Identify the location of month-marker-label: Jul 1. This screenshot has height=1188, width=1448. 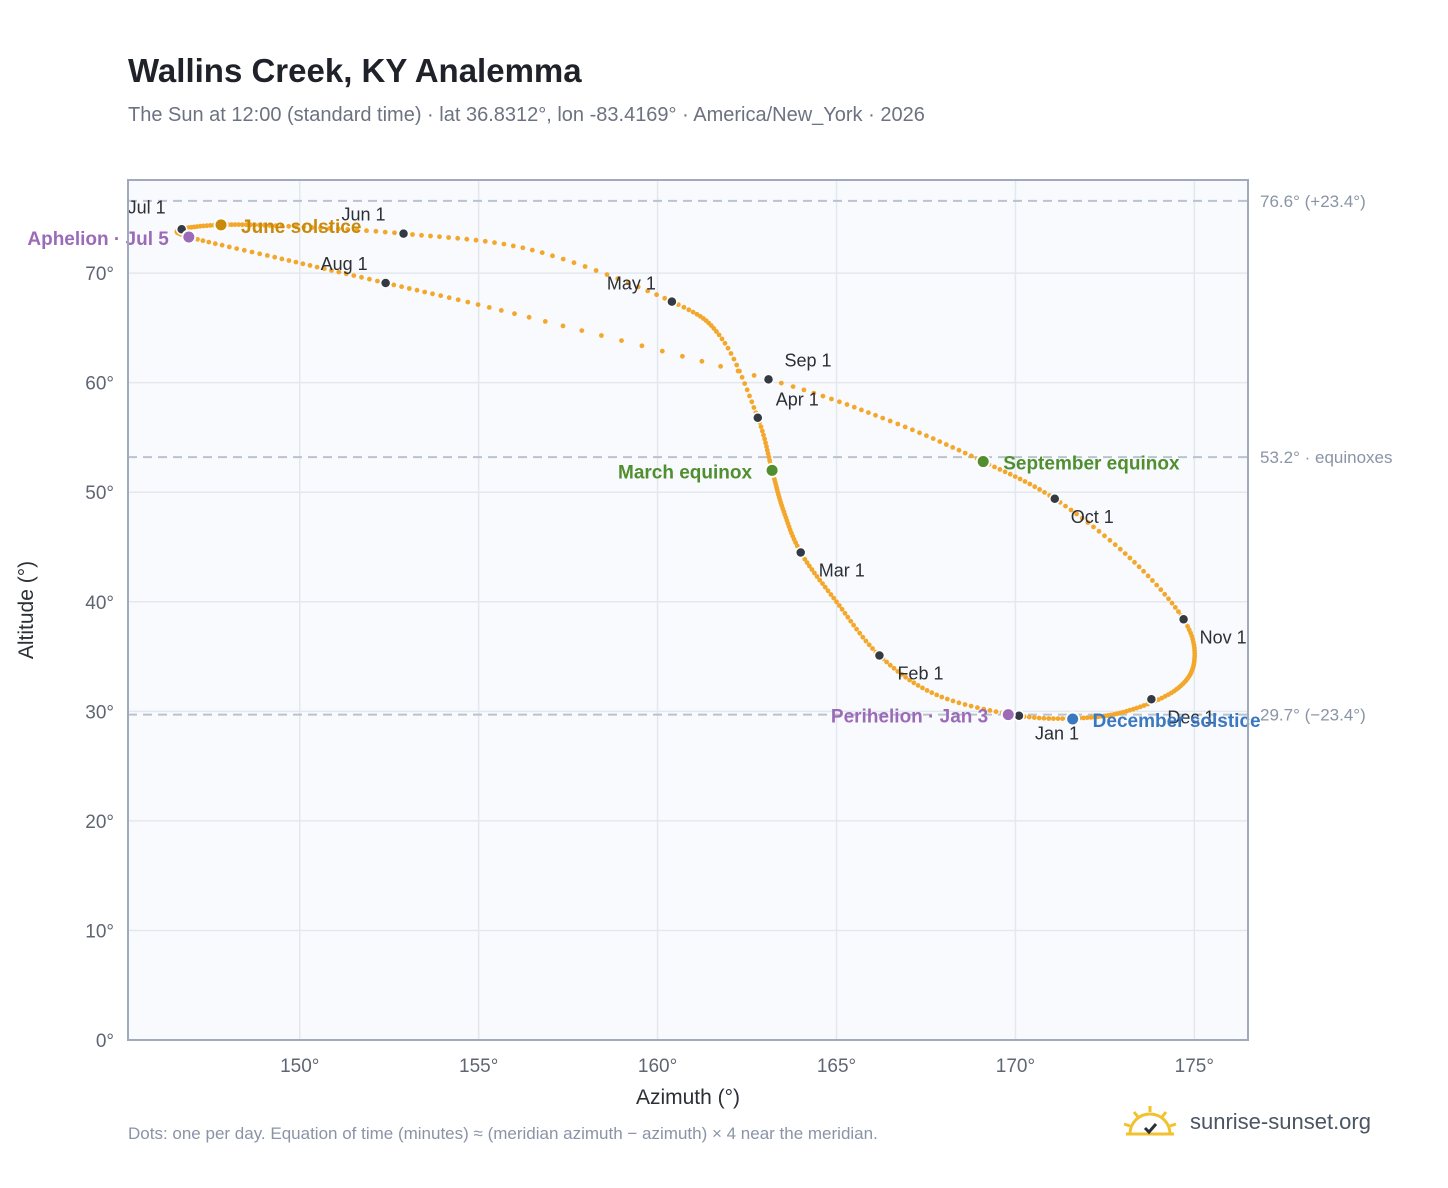
(147, 207).